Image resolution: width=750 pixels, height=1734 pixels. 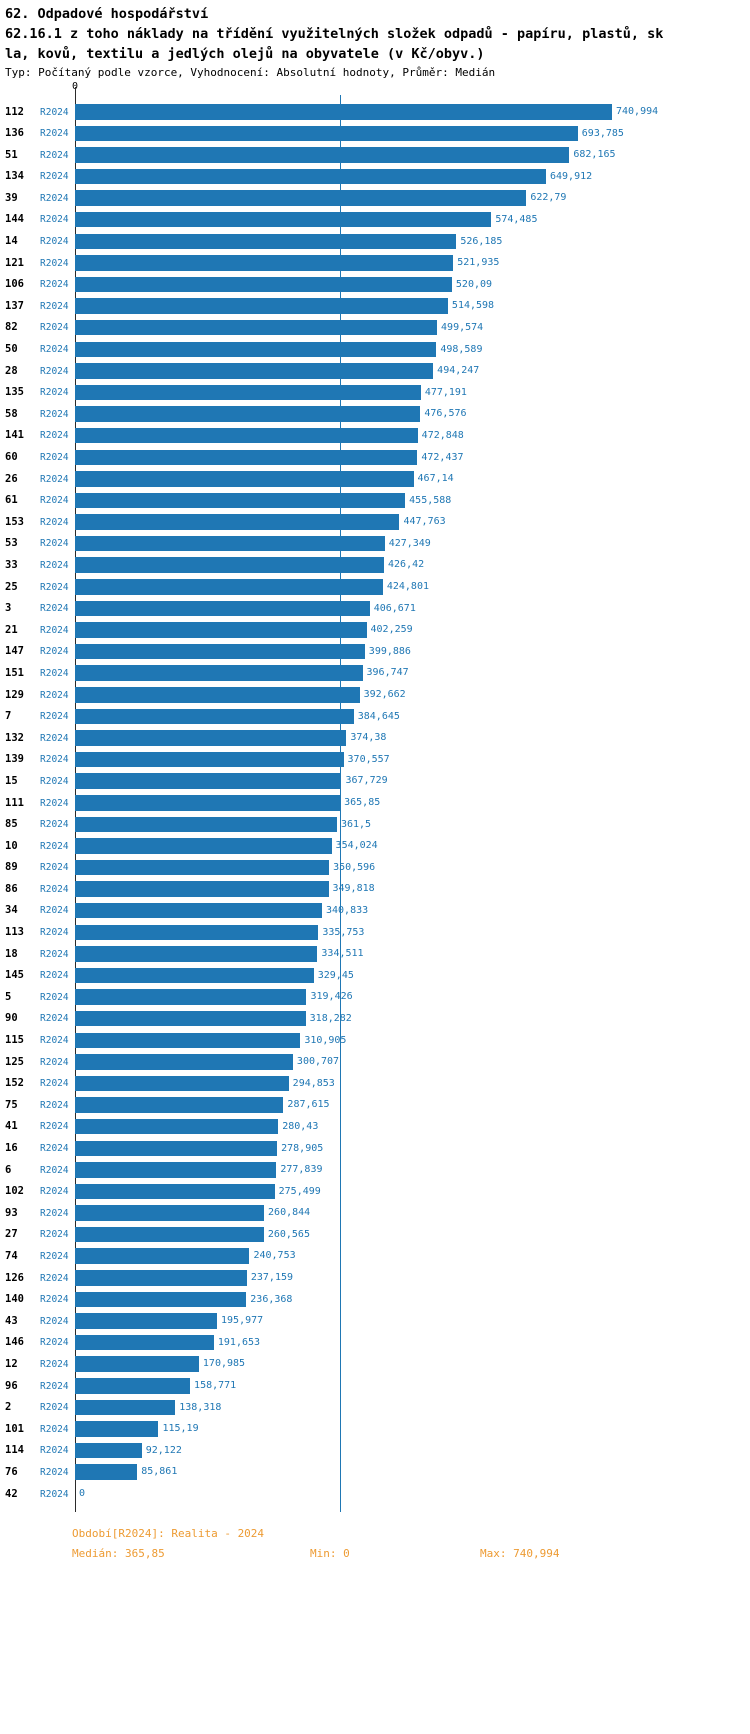 I want to click on chart-row: 51 R2024 682,165, so click(x=375, y=155).